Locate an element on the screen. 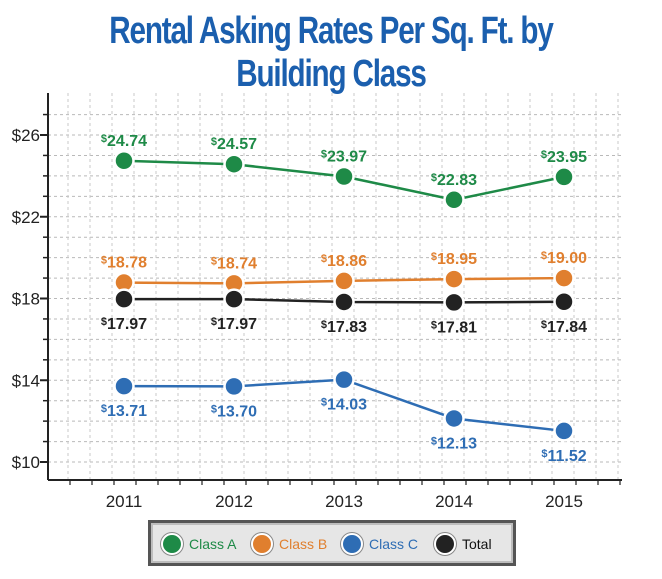  data-label: $17.81 is located at coordinates (454, 327).